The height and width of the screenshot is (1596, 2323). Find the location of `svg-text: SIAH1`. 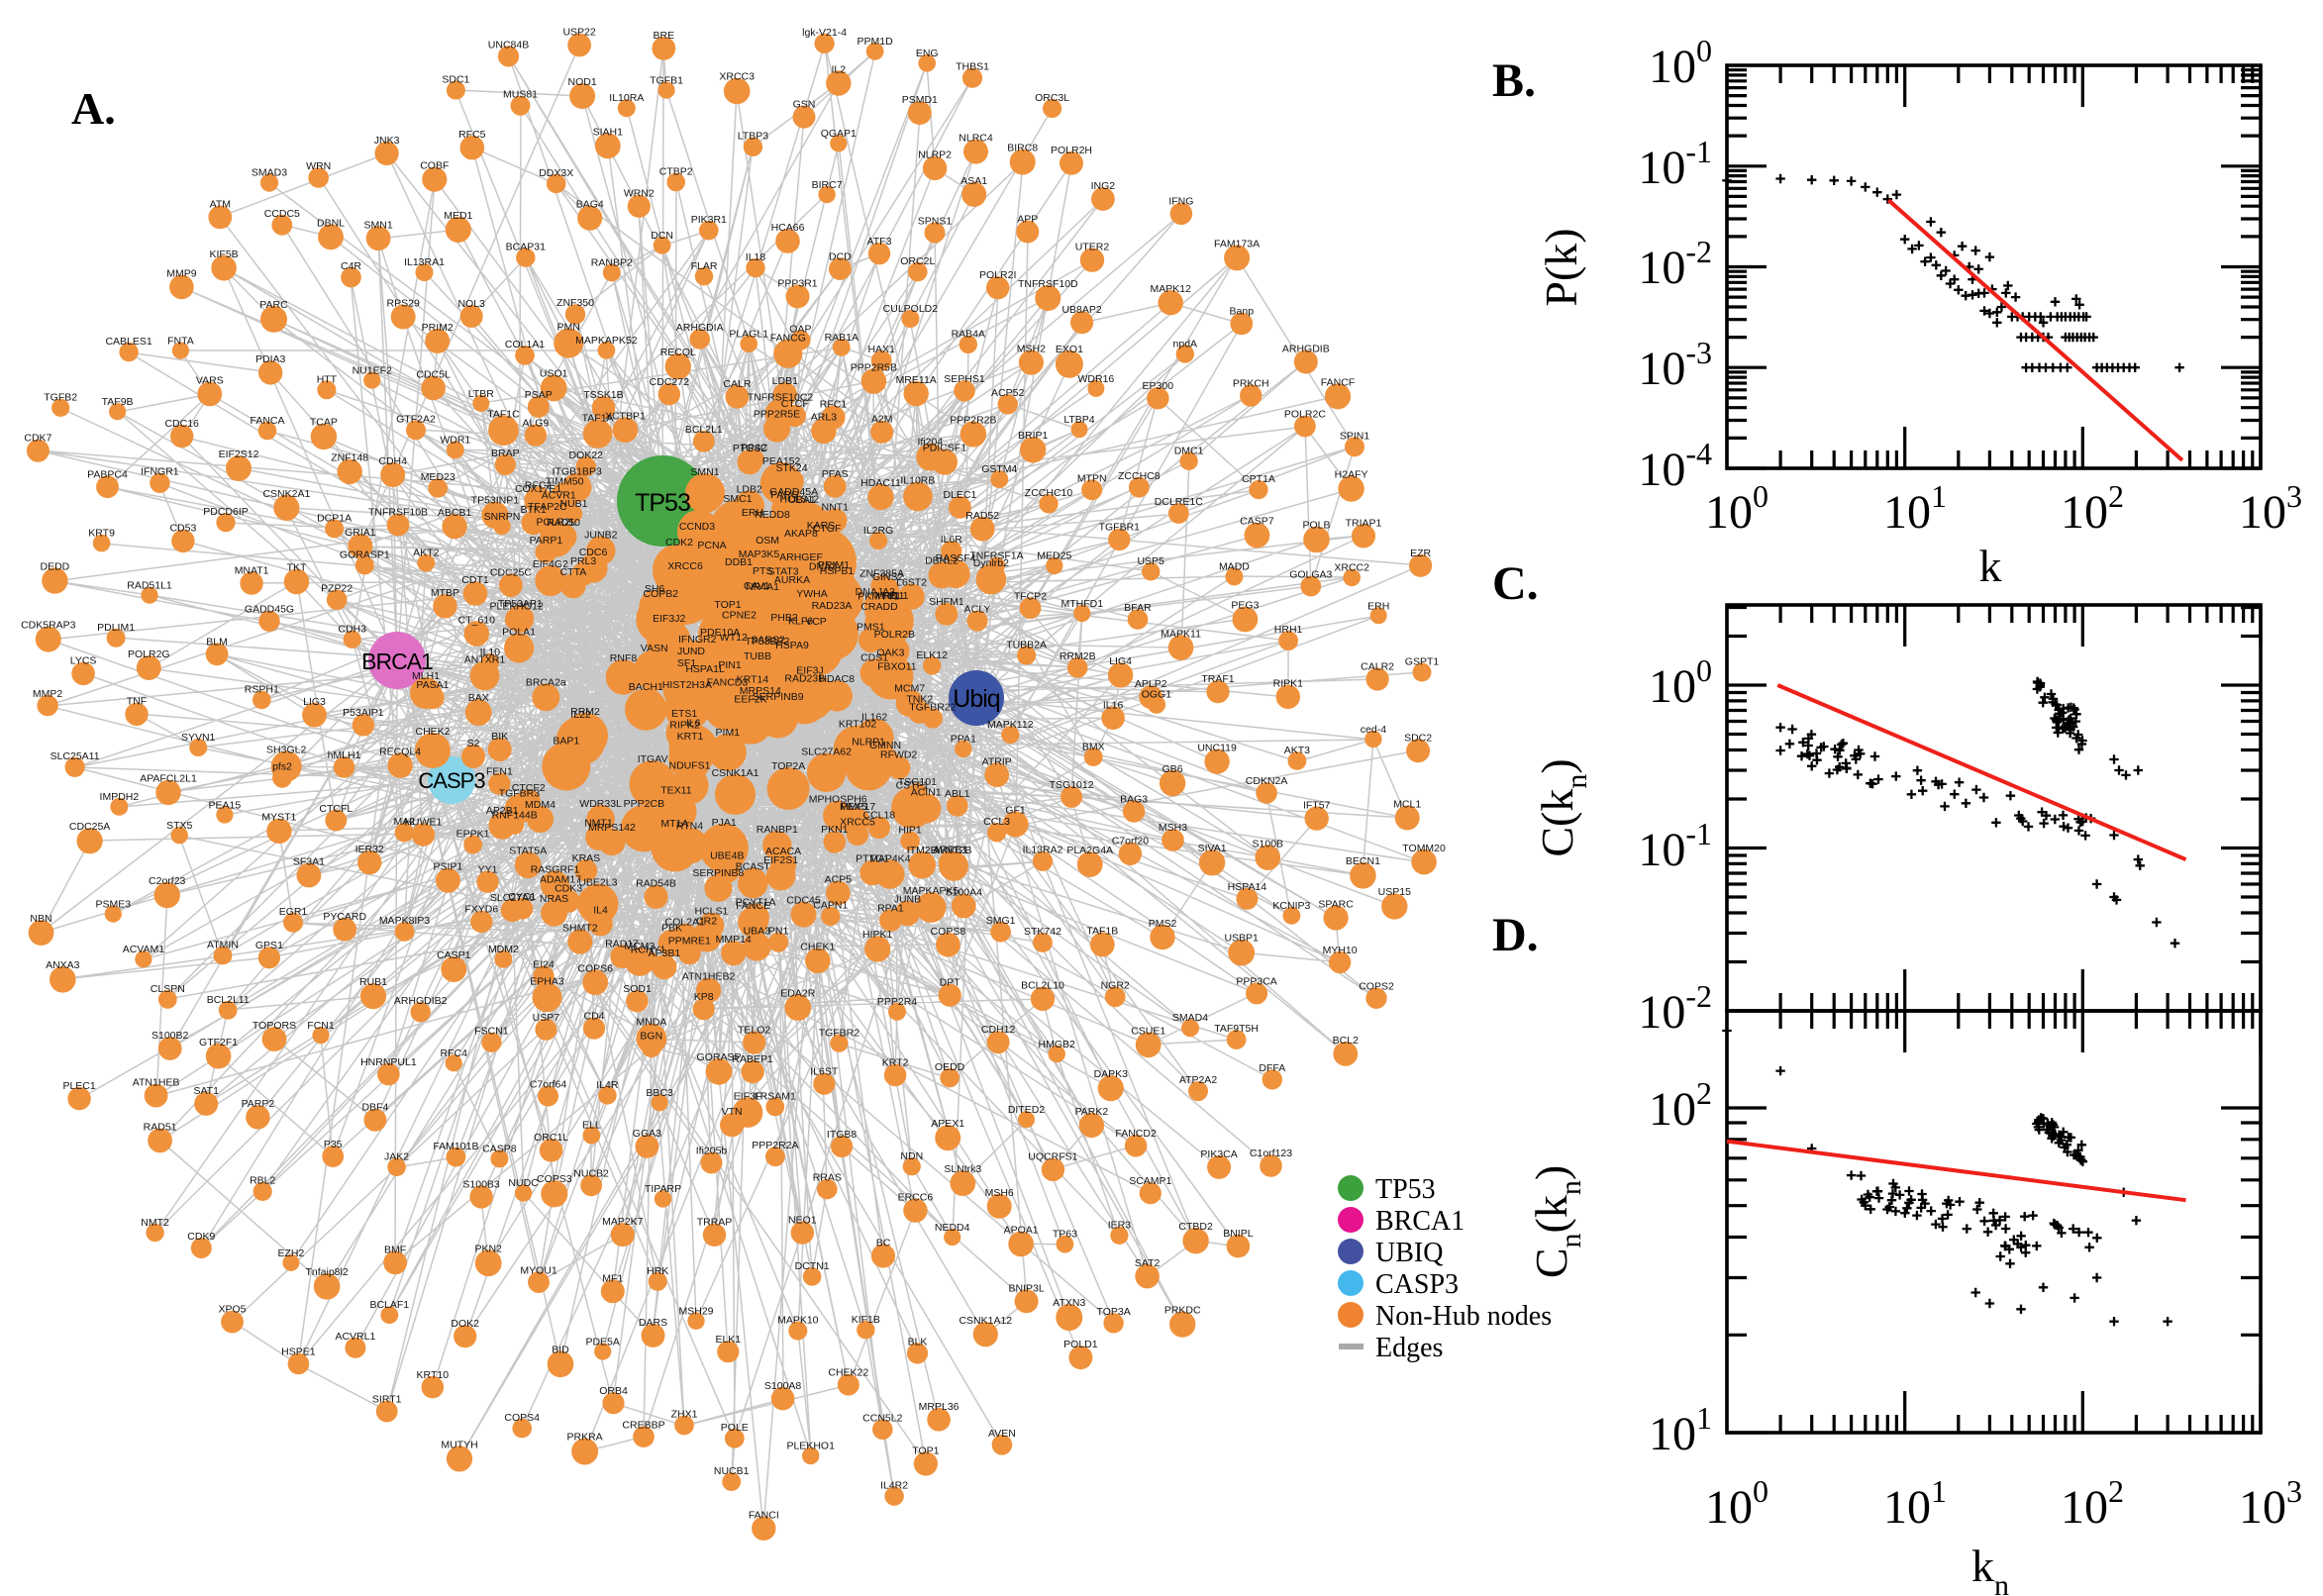

svg-text: SIAH1 is located at coordinates (608, 132).